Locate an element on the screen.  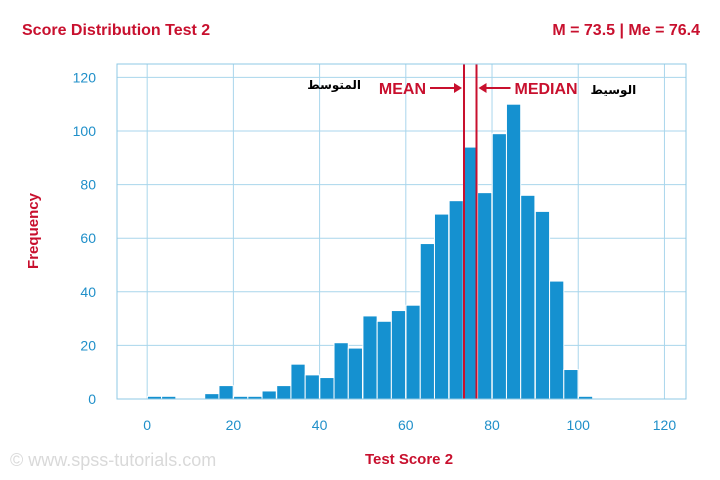
x-tick-label: 80 is located at coordinates (492, 425).